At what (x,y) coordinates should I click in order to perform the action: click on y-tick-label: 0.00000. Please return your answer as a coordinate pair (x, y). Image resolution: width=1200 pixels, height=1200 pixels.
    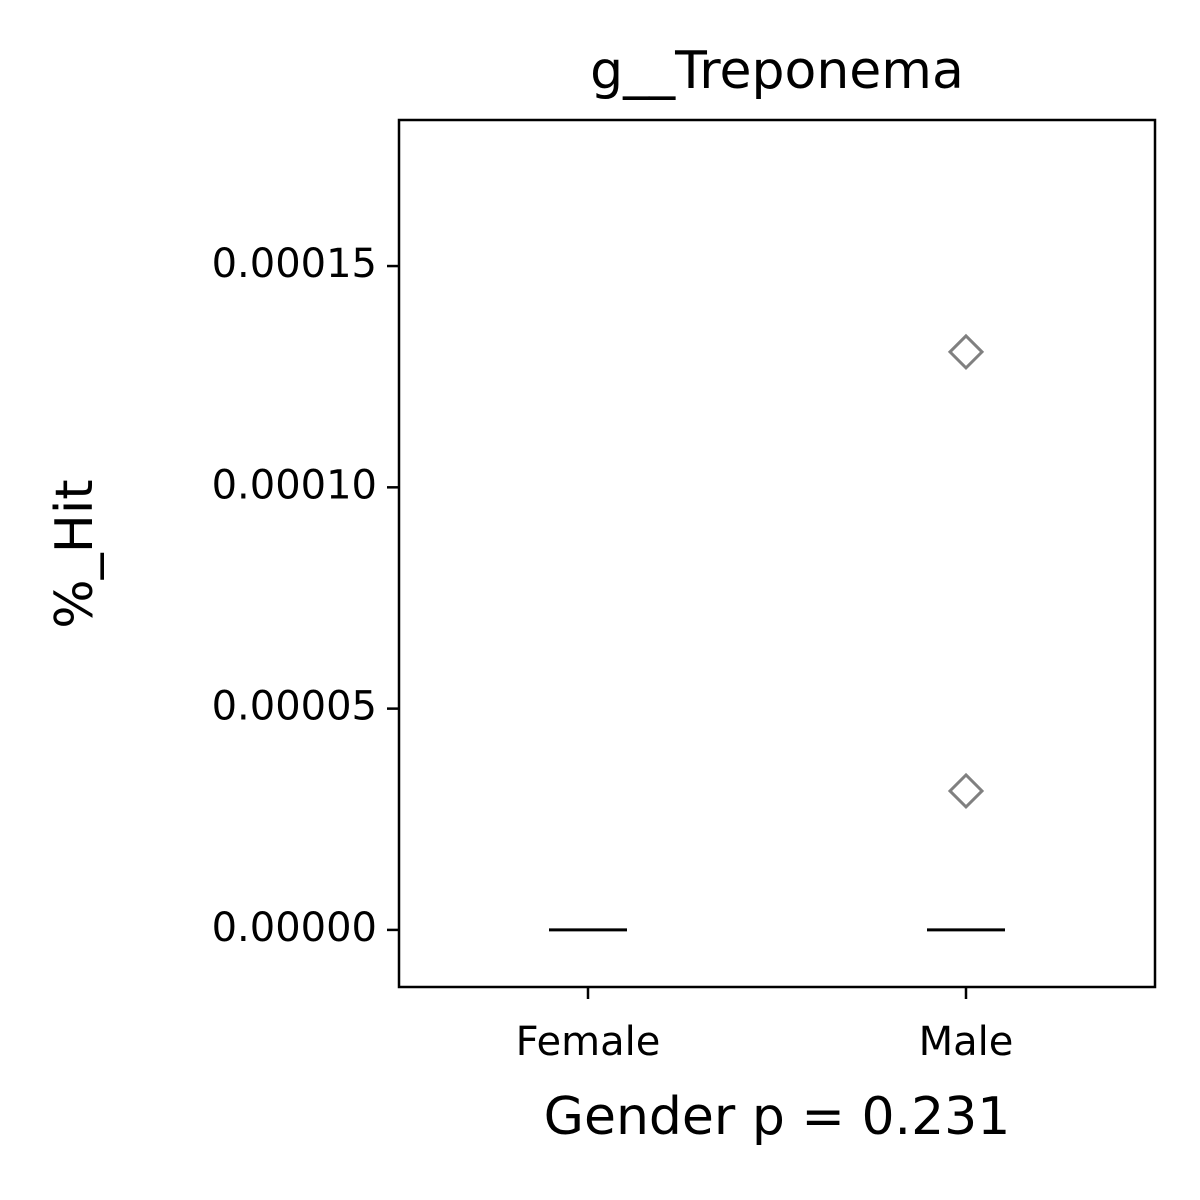
    Looking at the image, I should click on (294, 928).